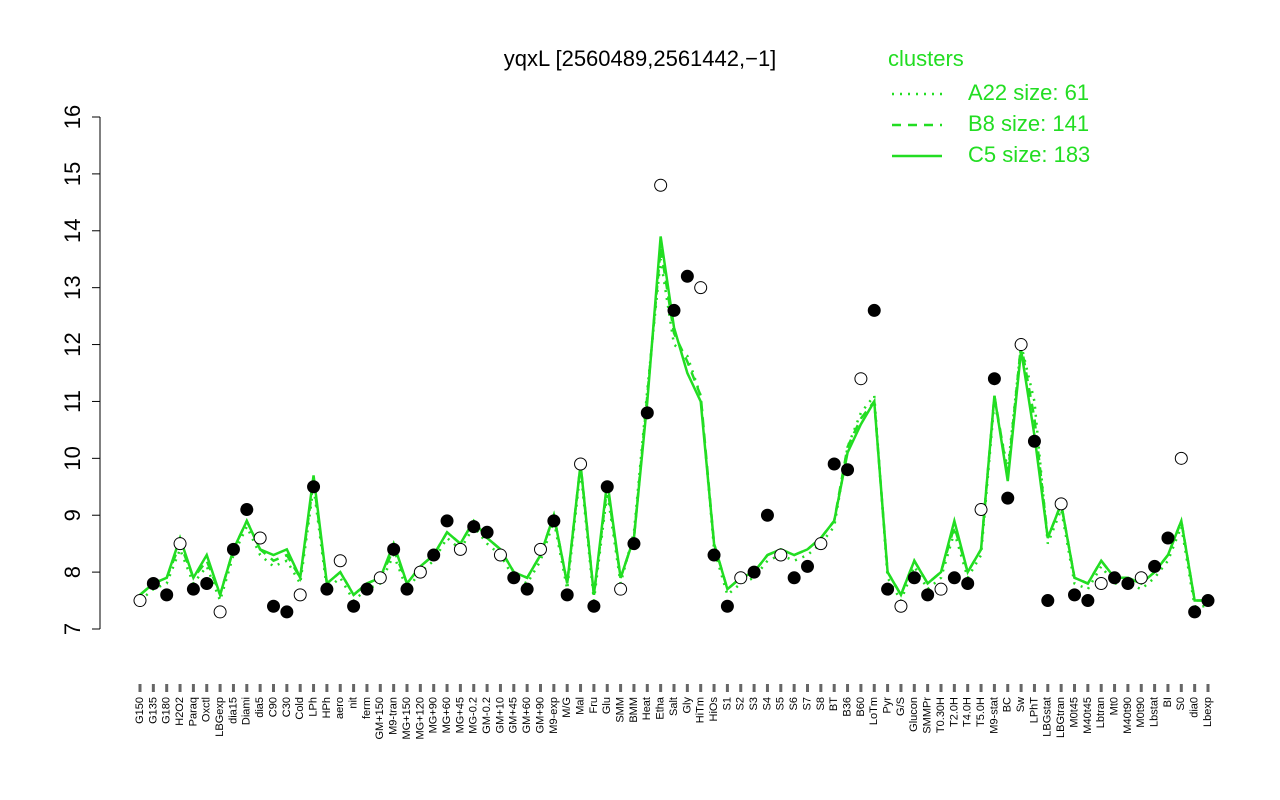 The image size is (1280, 800). I want to click on x-tick-label: Fru, so click(594, 705).